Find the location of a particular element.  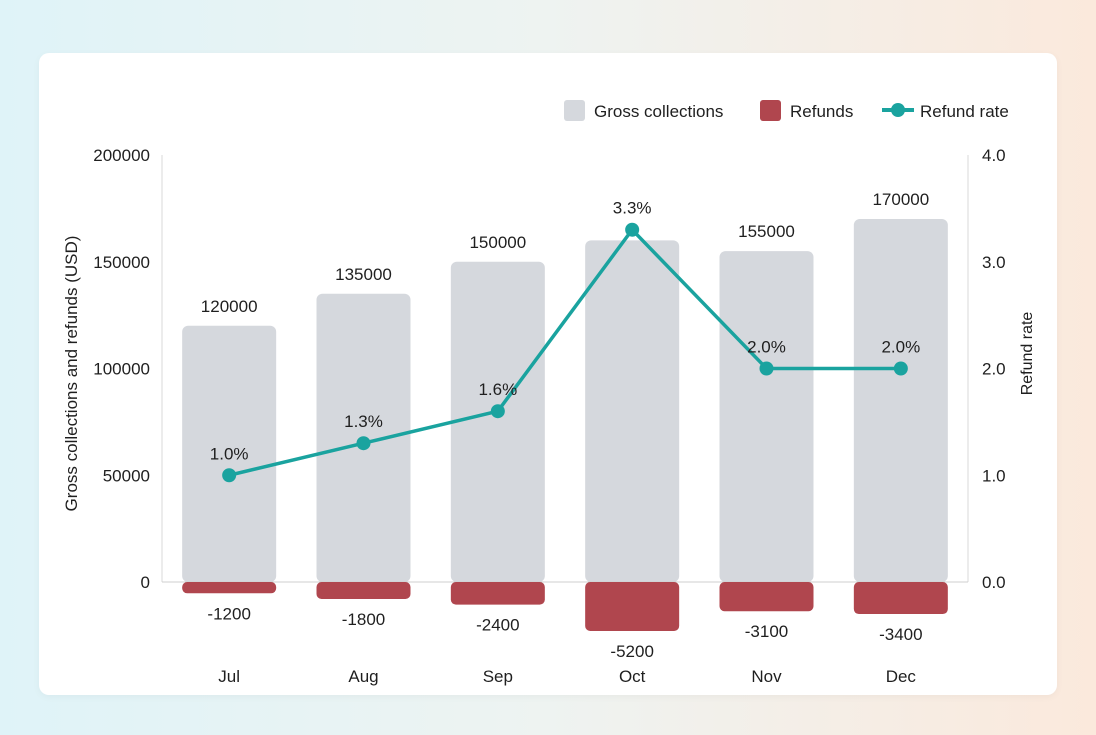

refund-value-label: -1200 is located at coordinates (228, 613).